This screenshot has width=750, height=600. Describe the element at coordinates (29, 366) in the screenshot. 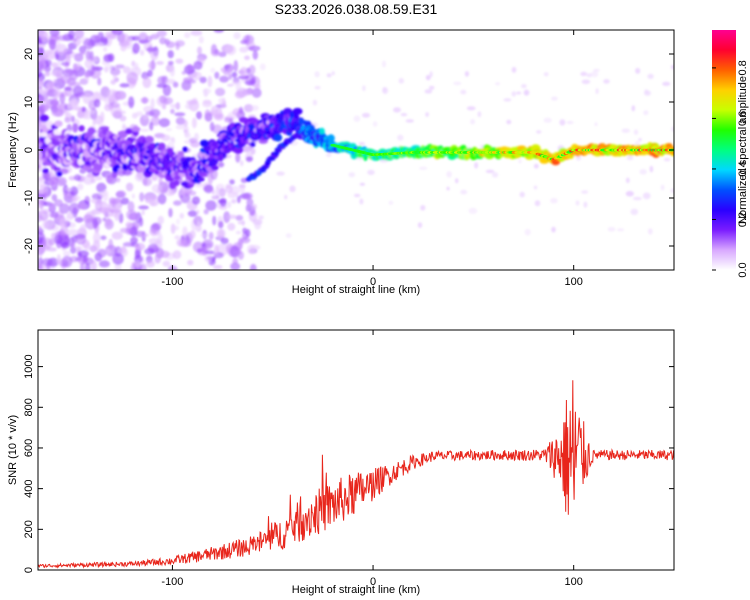

I see `snr-y-tick-label: 1000` at that location.